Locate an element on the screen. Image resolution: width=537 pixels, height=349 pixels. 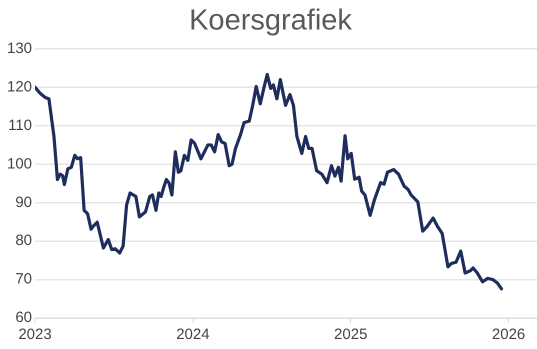
x-tick-label: 2024 is located at coordinates (193, 335).